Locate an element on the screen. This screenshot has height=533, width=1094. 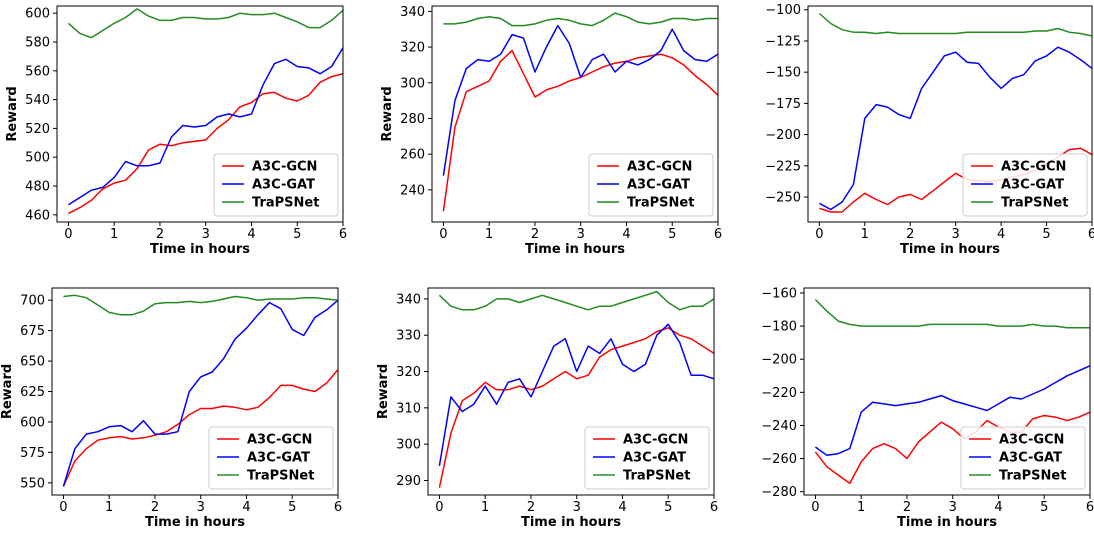
y-tick-label: −160 is located at coordinates (779, 293).